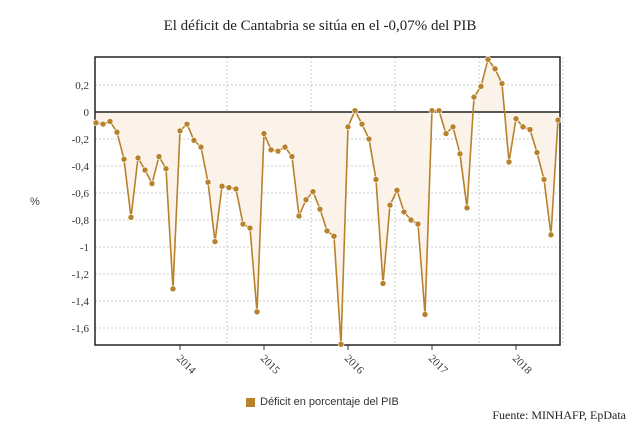 This screenshot has width=640, height=431. What do you see at coordinates (84, 248) in the screenshot?
I see `y-tick-label: -1` at bounding box center [84, 248].